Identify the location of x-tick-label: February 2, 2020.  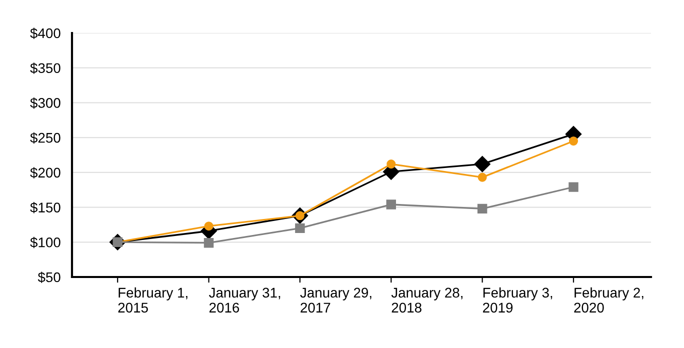
(609, 300).